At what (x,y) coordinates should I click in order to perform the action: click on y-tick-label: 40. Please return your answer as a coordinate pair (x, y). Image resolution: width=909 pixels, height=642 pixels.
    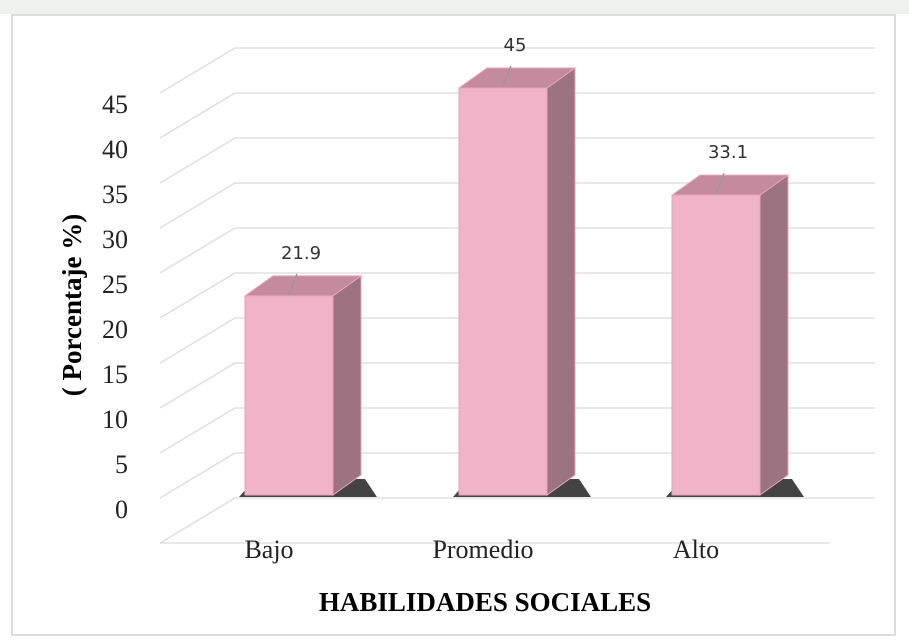
    Looking at the image, I should click on (115, 149).